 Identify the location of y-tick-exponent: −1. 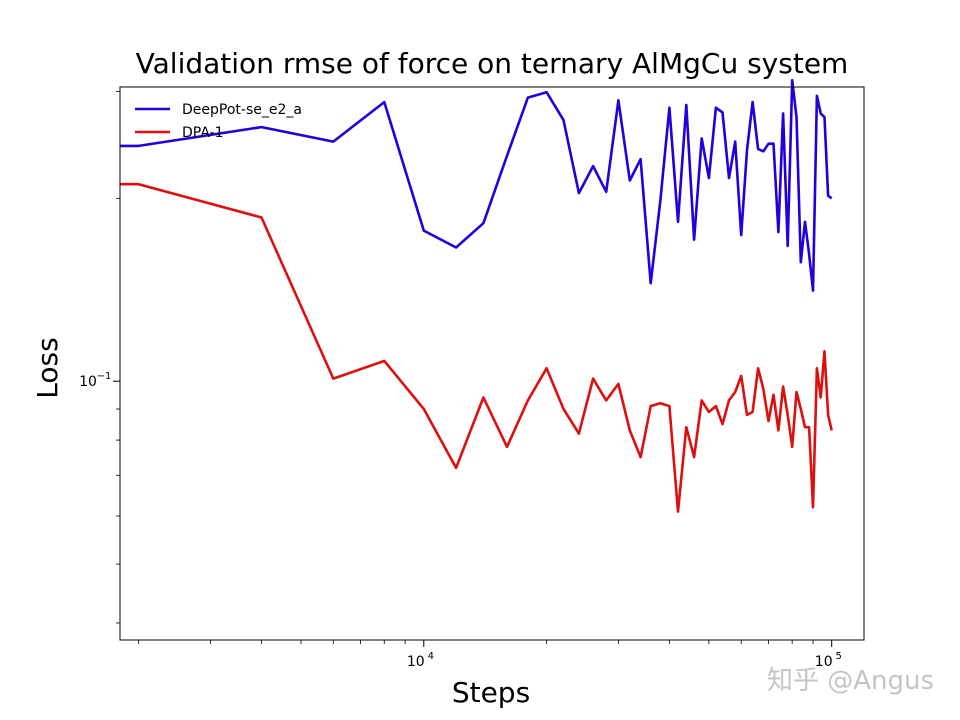
(104, 376).